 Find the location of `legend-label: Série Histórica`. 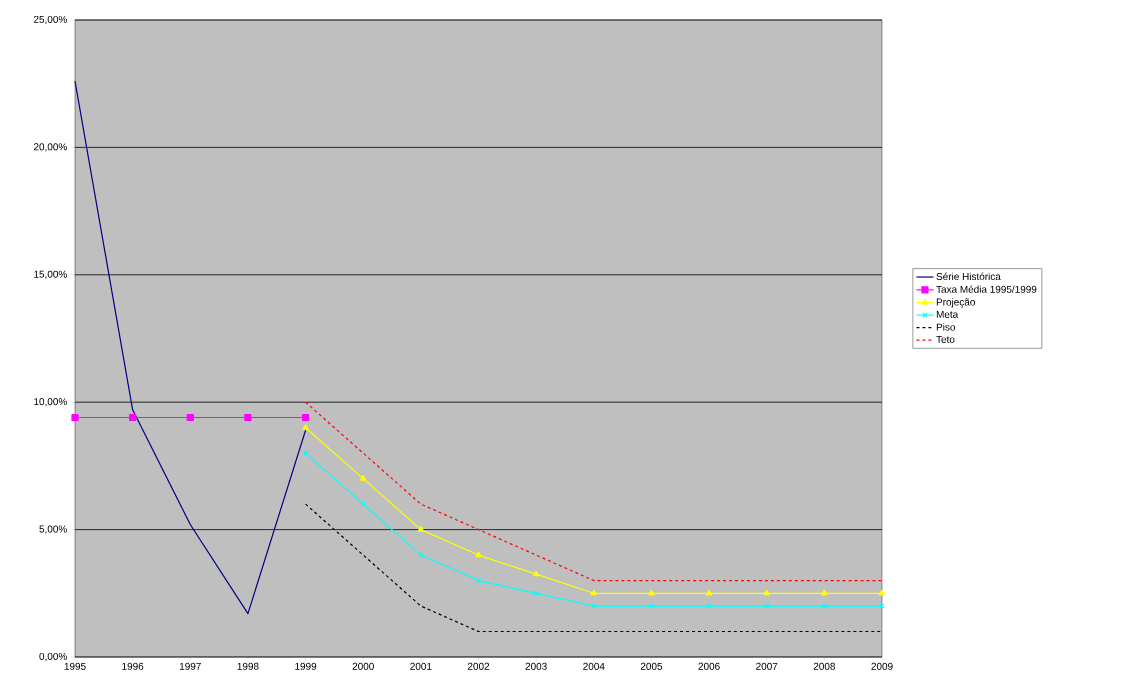

legend-label: Série Histórica is located at coordinates (968, 276).